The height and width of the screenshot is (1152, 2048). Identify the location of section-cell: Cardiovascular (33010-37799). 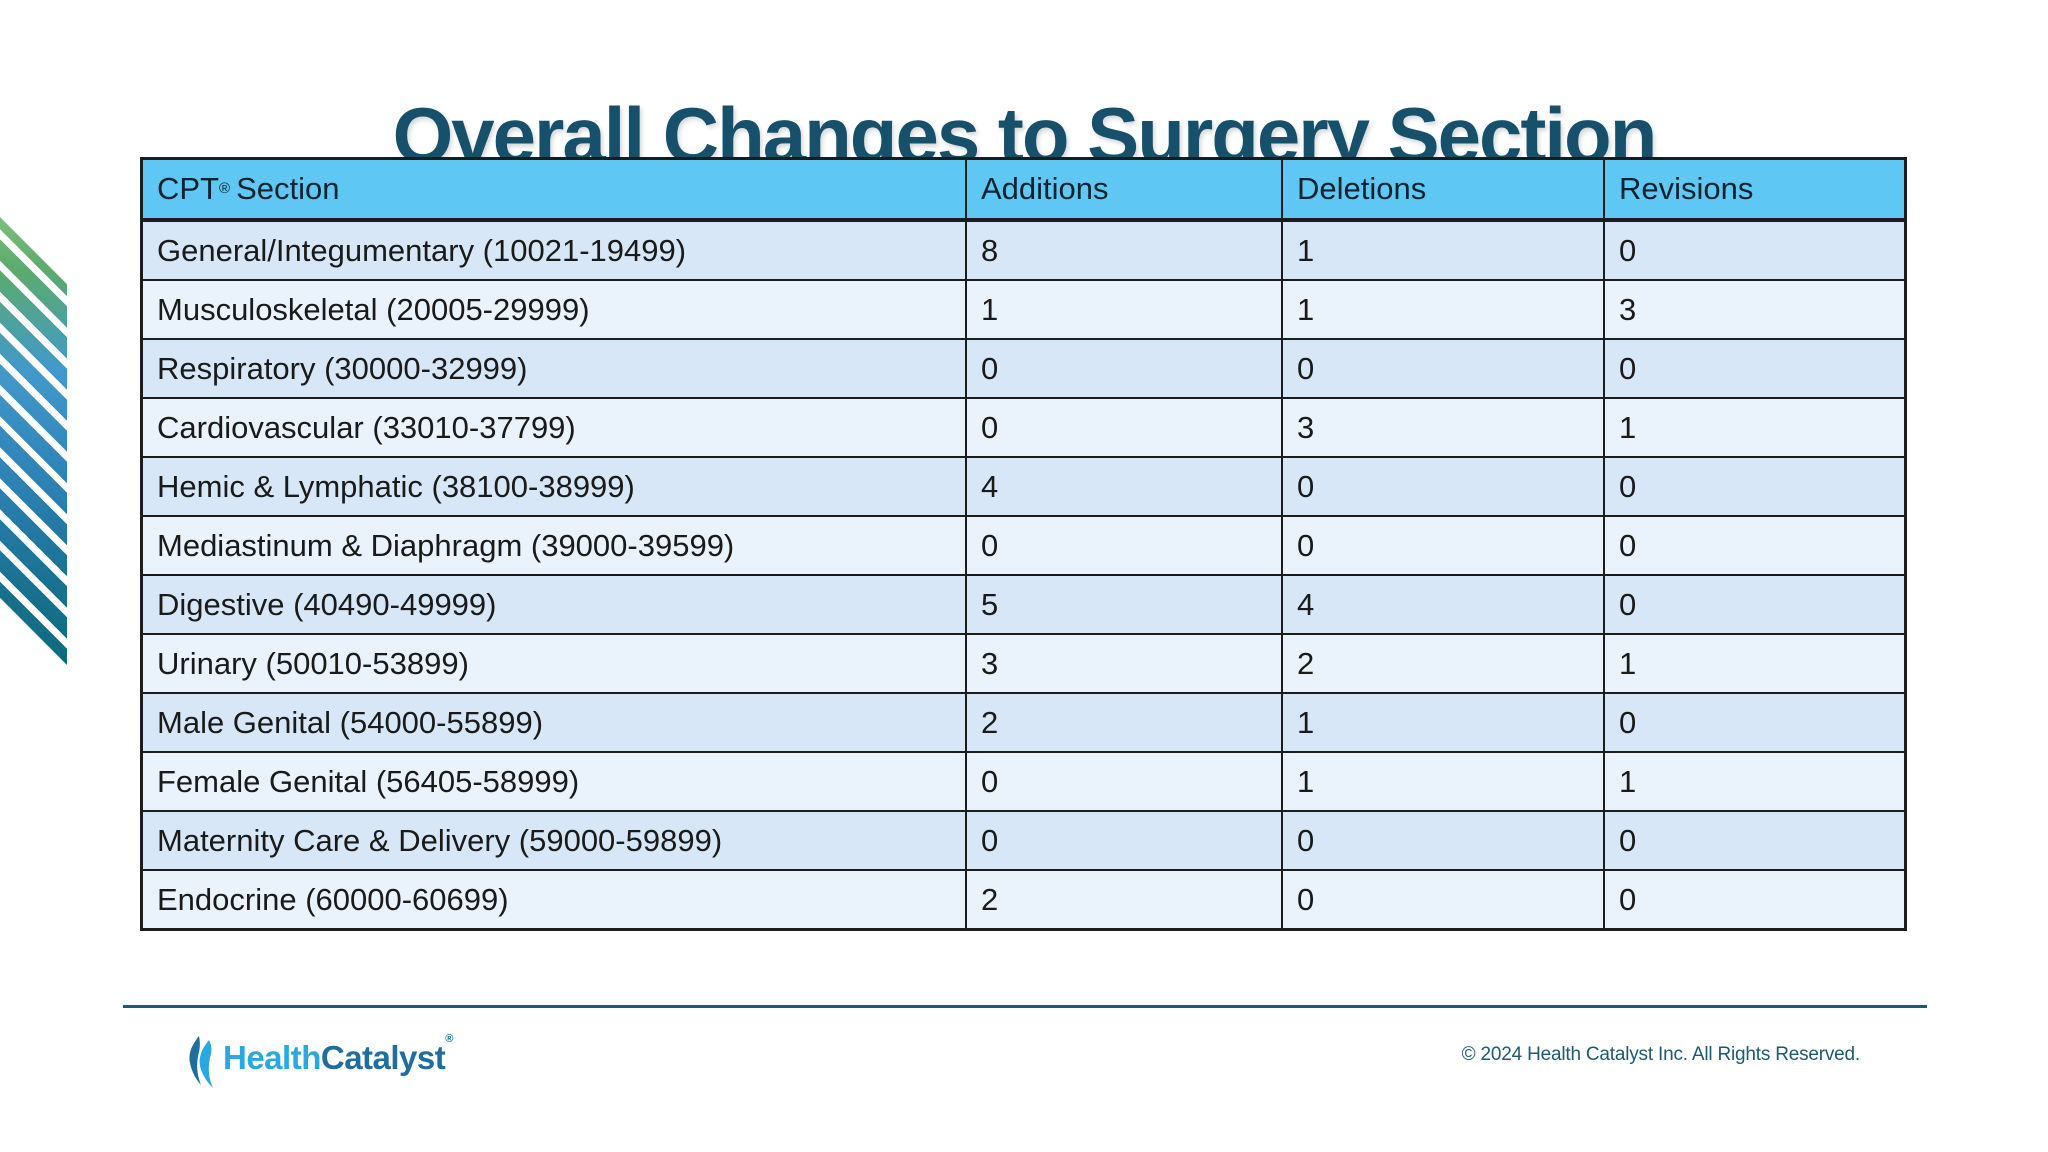
(366, 427).